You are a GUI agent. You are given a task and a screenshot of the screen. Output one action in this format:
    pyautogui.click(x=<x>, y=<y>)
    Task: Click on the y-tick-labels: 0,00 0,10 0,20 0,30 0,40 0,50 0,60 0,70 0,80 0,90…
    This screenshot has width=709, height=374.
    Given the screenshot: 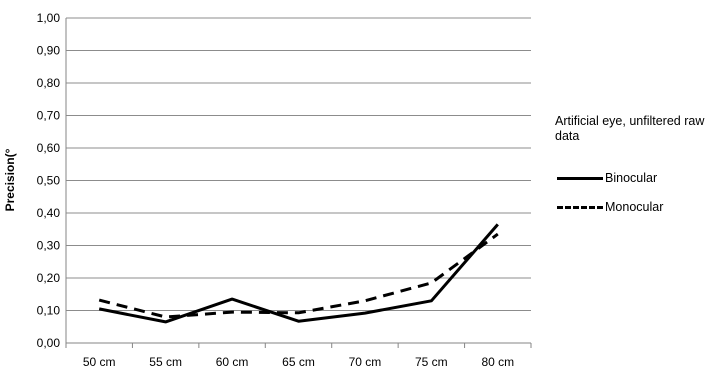 What is the action you would take?
    pyautogui.click(x=49, y=180)
    